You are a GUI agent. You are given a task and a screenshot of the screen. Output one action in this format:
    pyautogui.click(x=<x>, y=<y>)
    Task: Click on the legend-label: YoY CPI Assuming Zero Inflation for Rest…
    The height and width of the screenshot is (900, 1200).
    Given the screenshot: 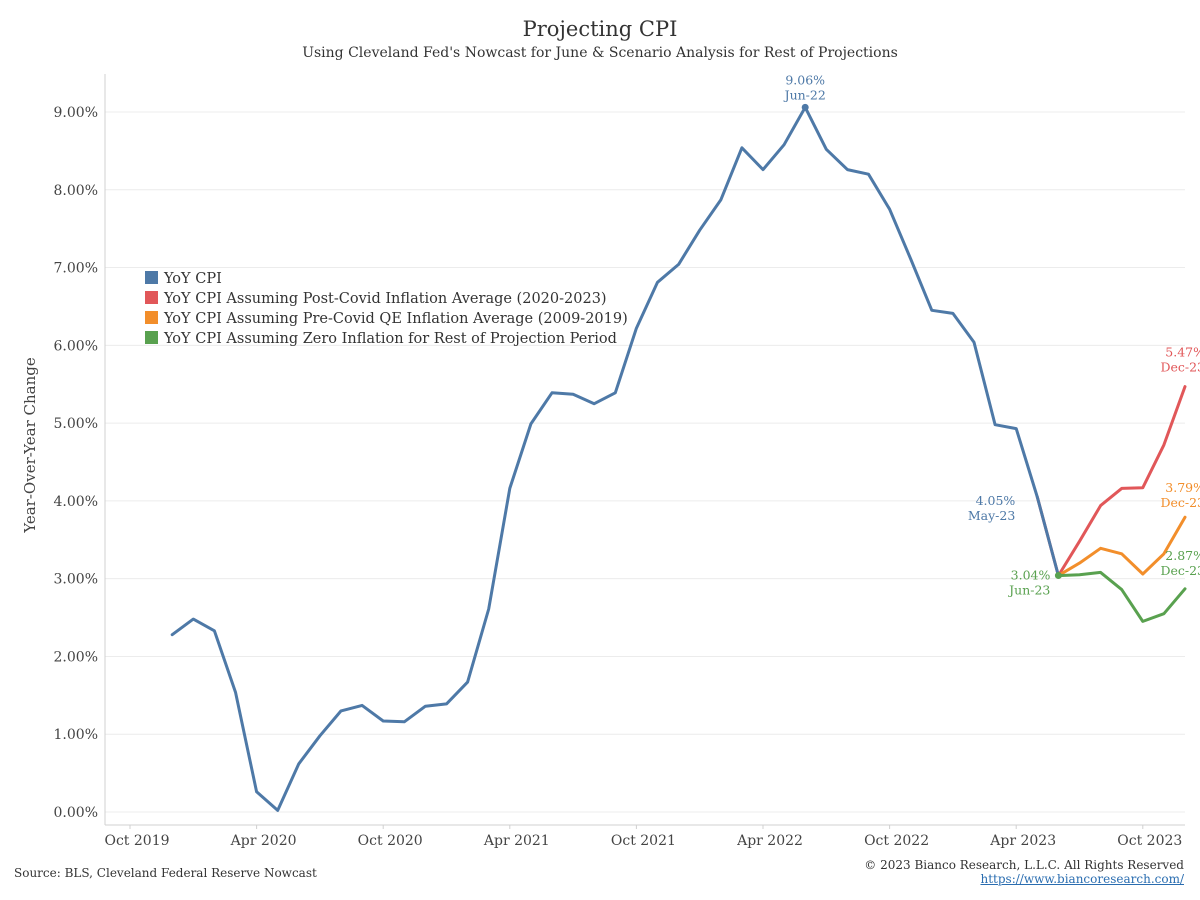 What is the action you would take?
    pyautogui.click(x=390, y=339)
    